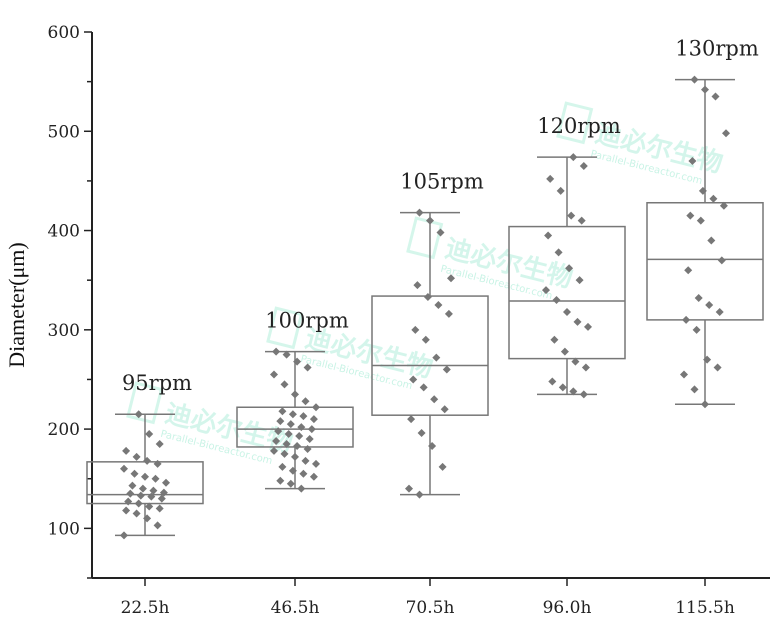  What do you see at coordinates (295, 608) in the screenshot?
I see `x-tick-label: 46.5h` at bounding box center [295, 608].